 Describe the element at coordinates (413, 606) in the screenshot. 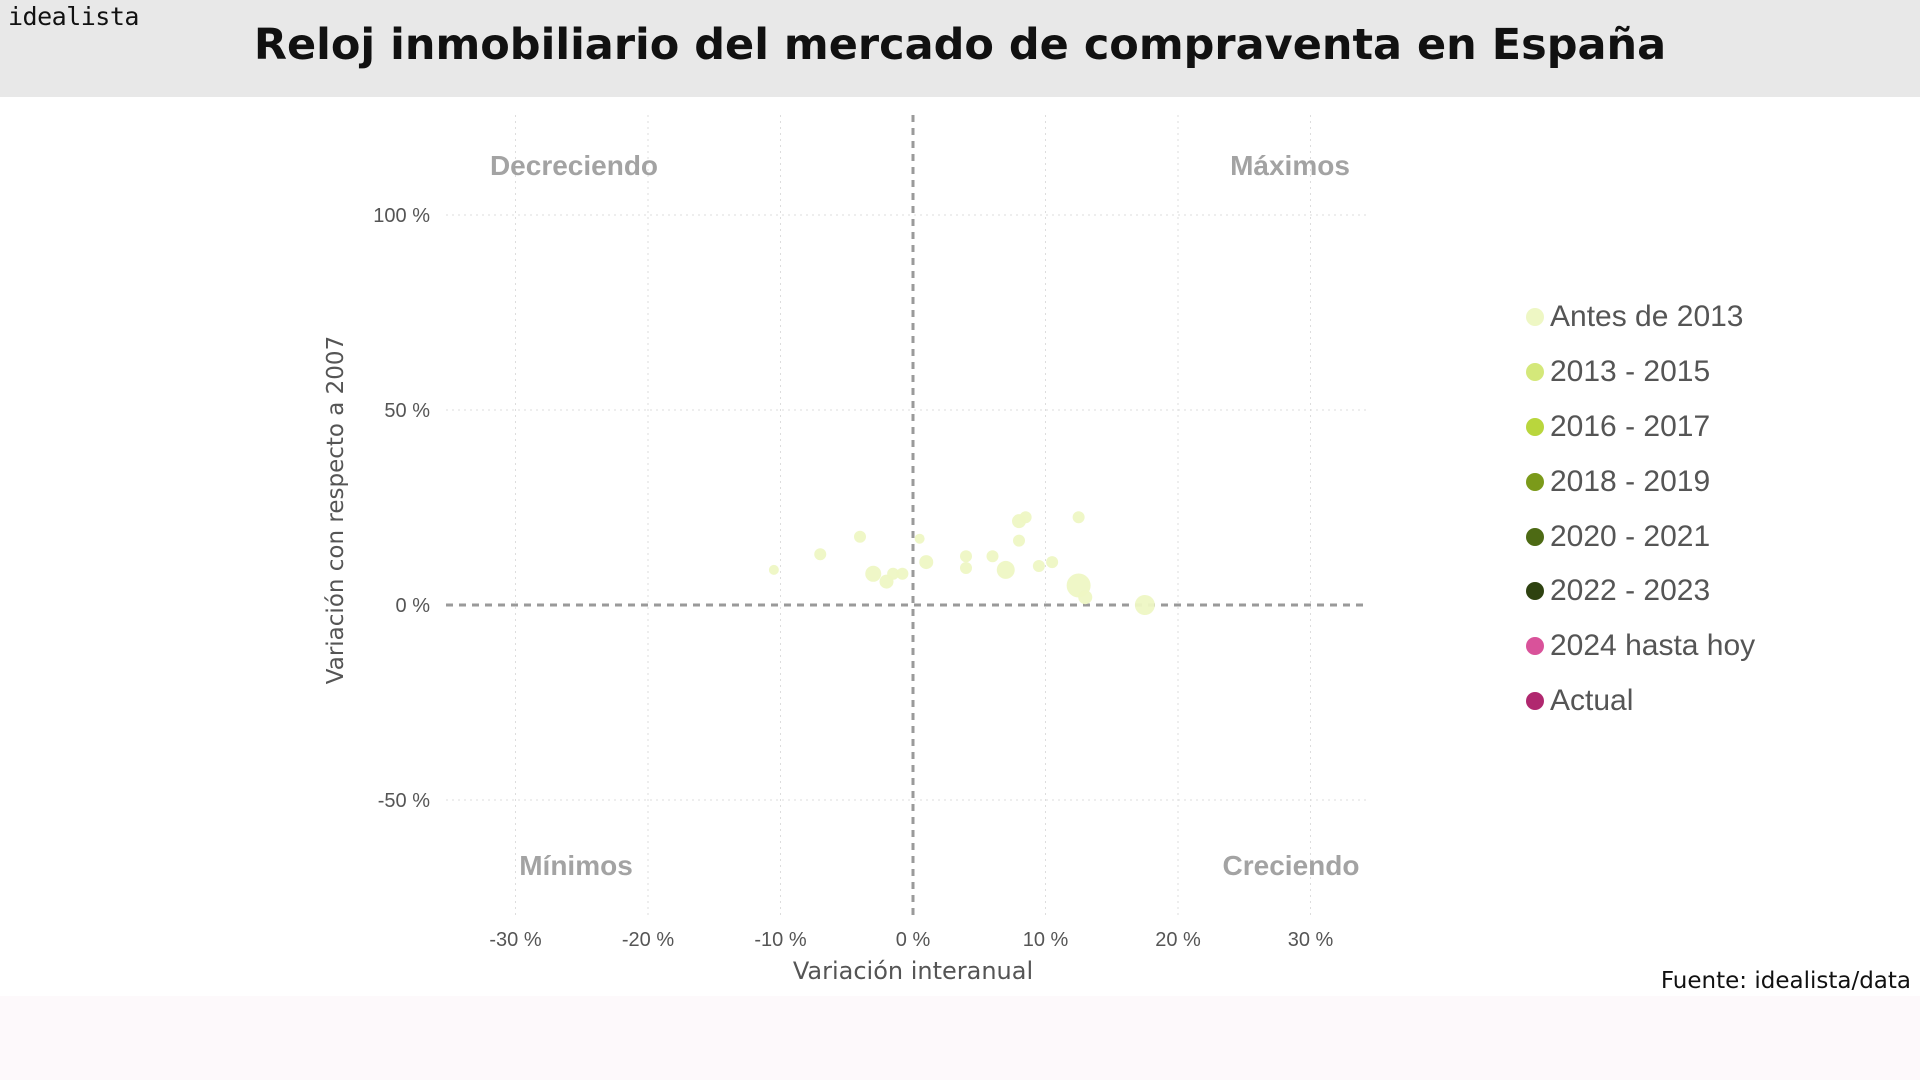

I see `y-tick-label: 0 %` at that location.